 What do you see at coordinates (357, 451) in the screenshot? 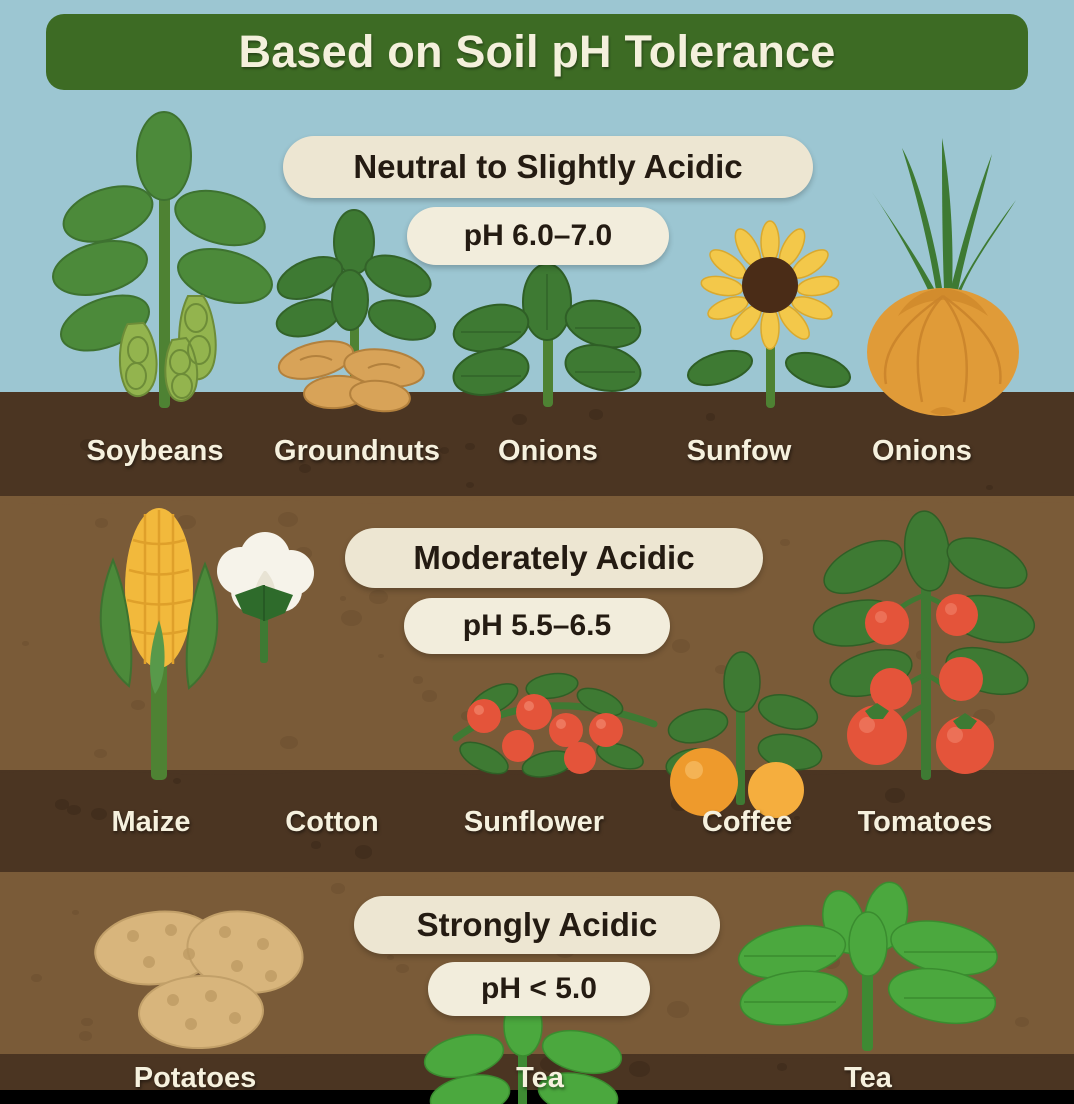
I see `crop-label-groundnuts: Groundnuts` at bounding box center [357, 451].